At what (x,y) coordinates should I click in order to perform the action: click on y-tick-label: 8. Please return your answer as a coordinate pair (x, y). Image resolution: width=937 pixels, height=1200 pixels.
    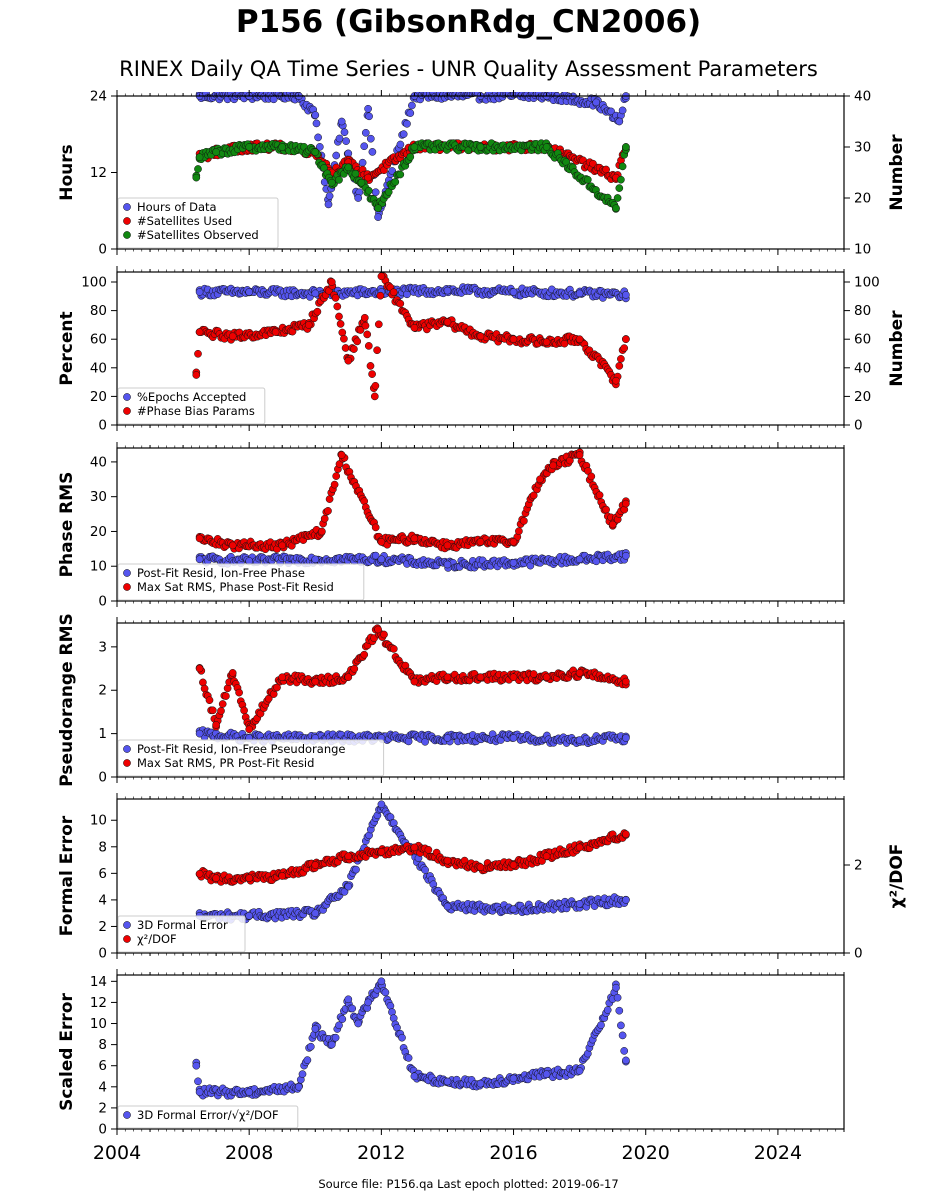
    Looking at the image, I should click on (102, 1045).